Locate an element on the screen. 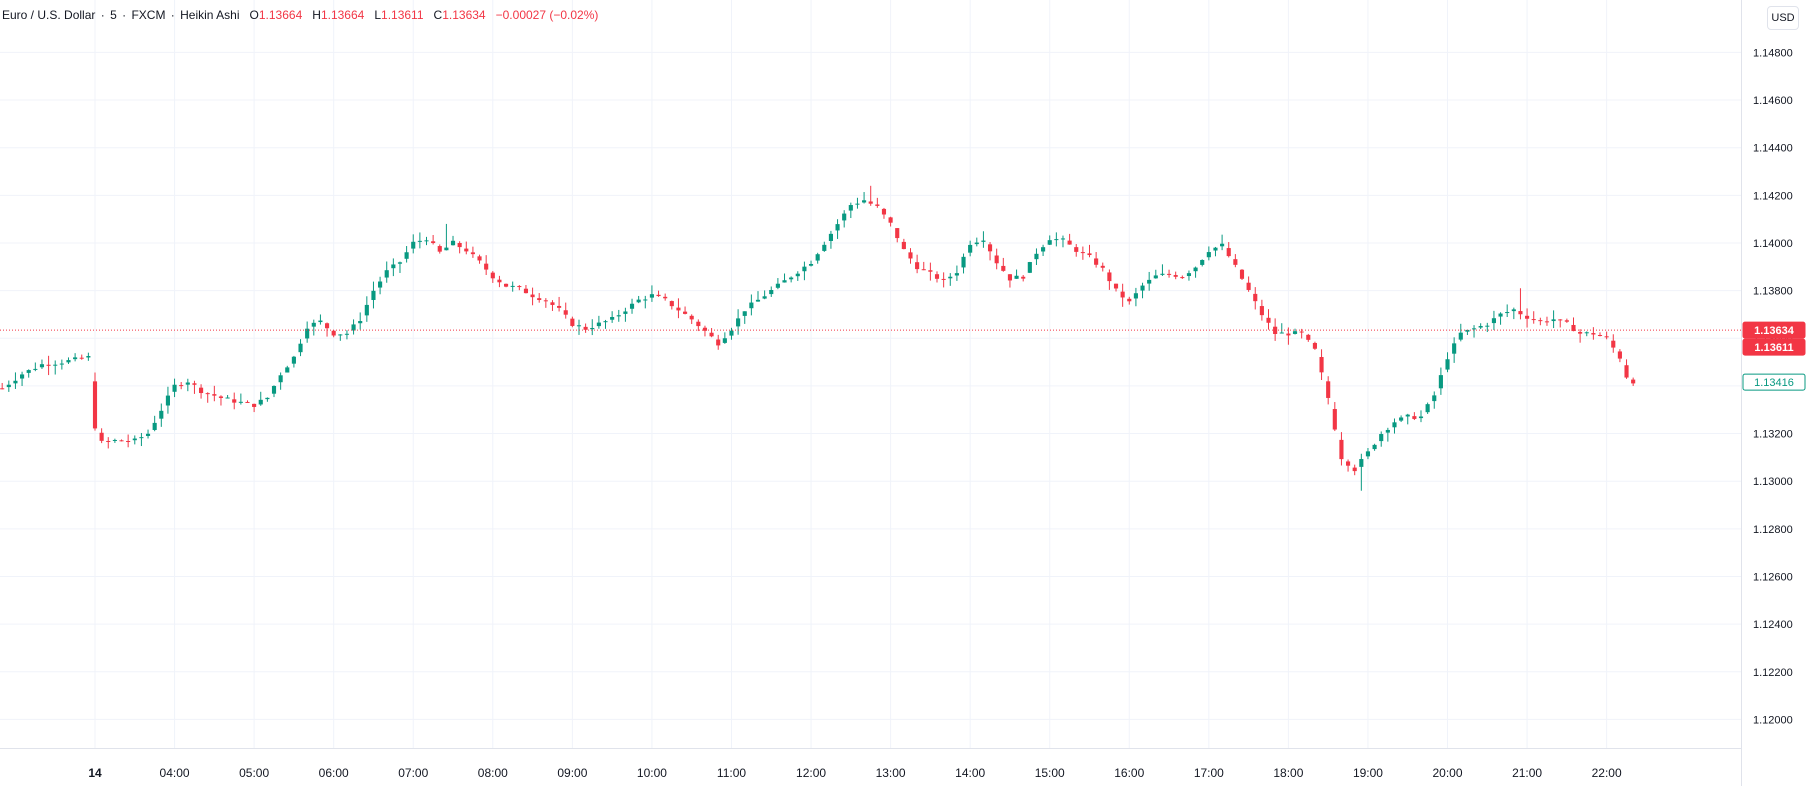 The width and height of the screenshot is (1811, 791). symbol-name: Euro / U.S. Dollar is located at coordinates (49, 15).